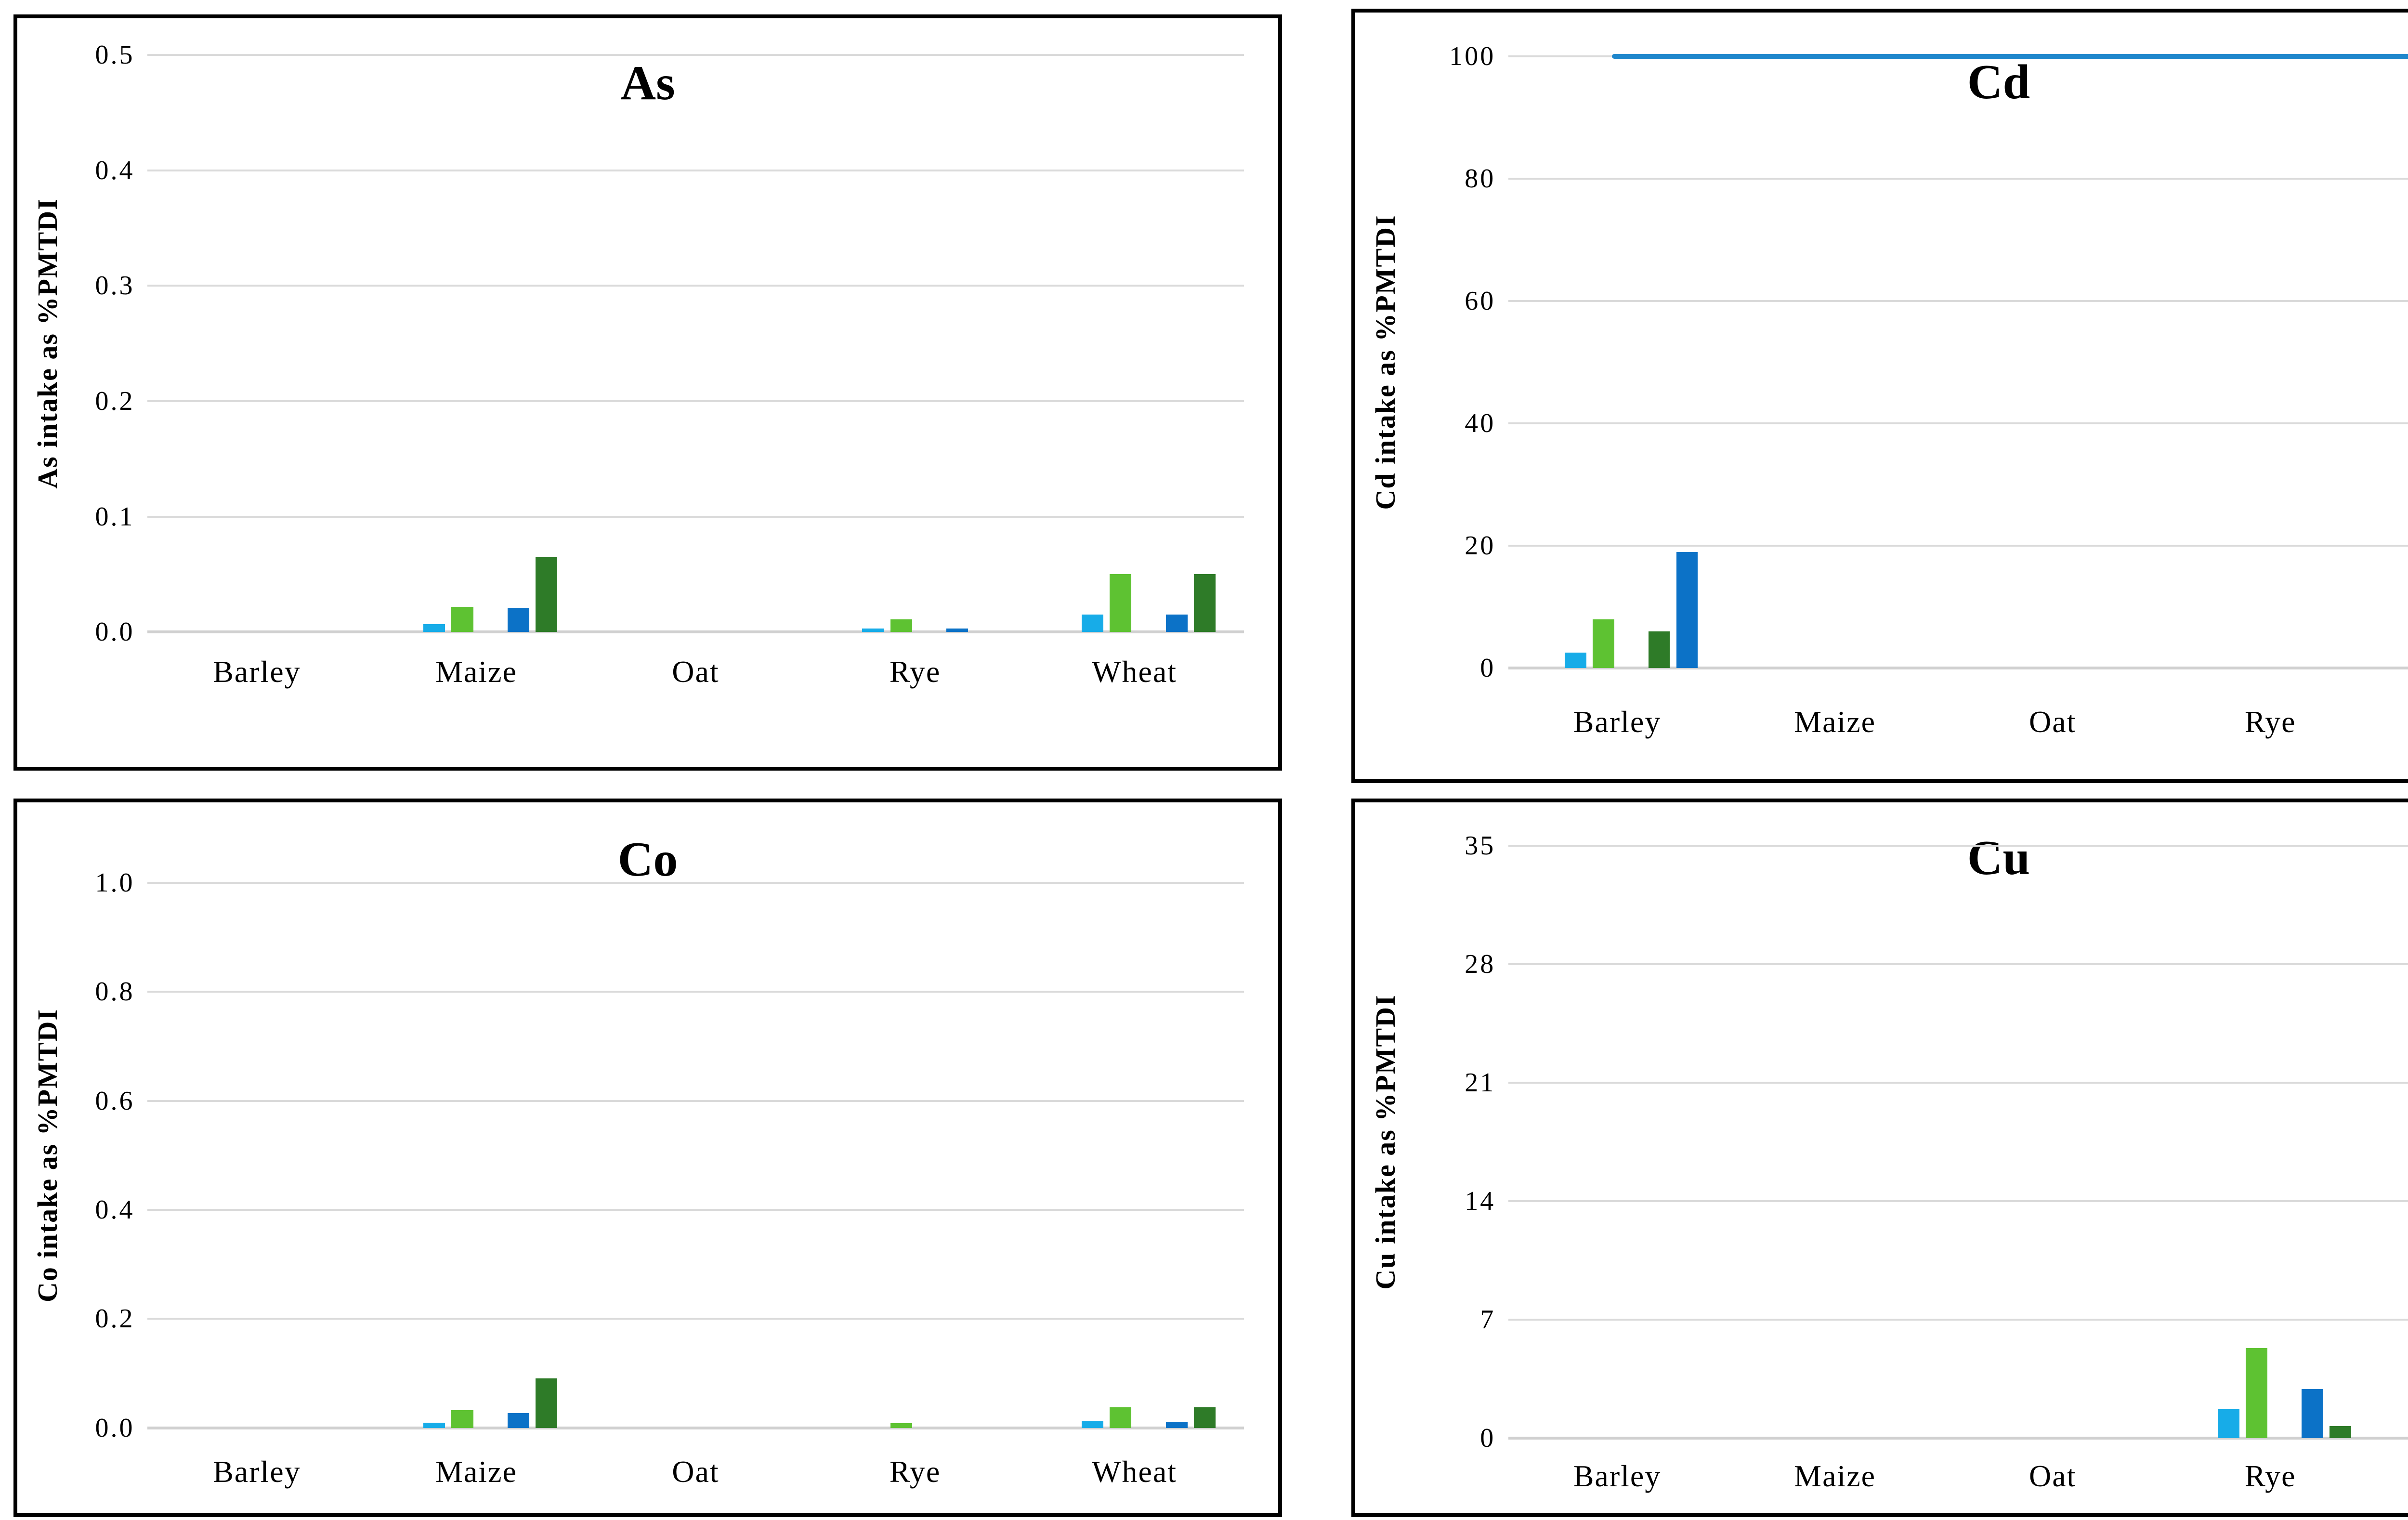  What do you see at coordinates (115, 516) in the screenshot?
I see `y-tick-label: 0.1` at bounding box center [115, 516].